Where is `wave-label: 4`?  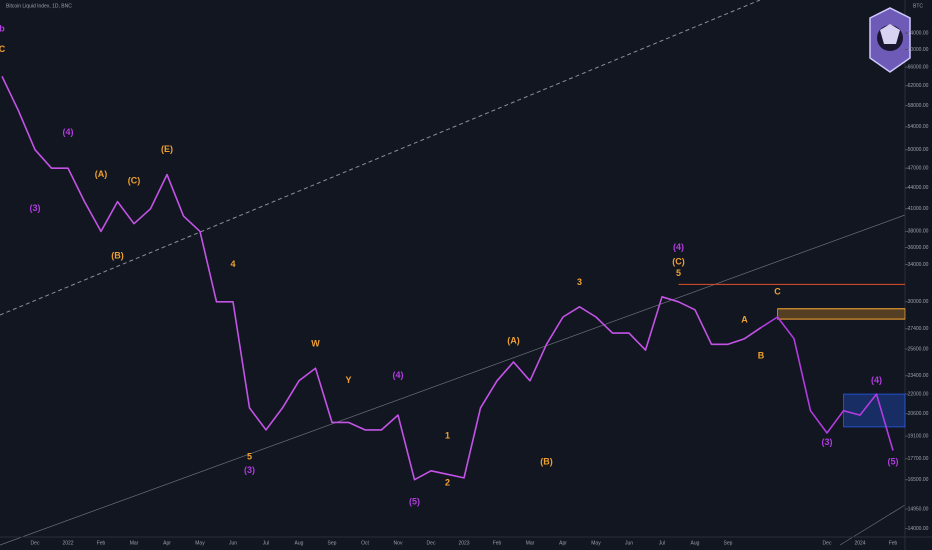 wave-label: 4 is located at coordinates (232, 264).